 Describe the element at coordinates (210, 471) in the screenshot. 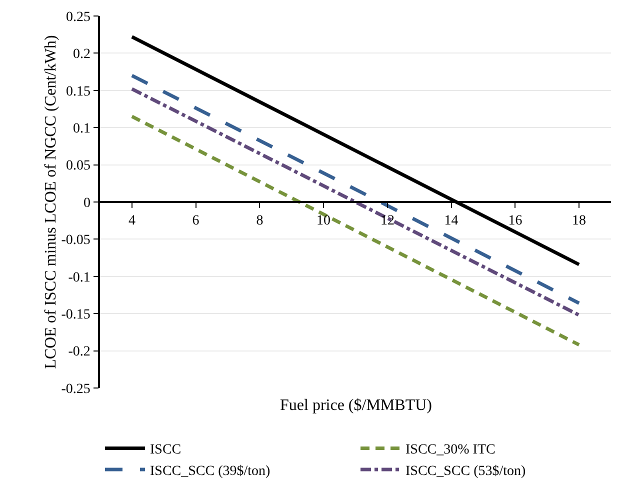

I see `legend-label: ISCC_SCC (39$/ton)` at that location.